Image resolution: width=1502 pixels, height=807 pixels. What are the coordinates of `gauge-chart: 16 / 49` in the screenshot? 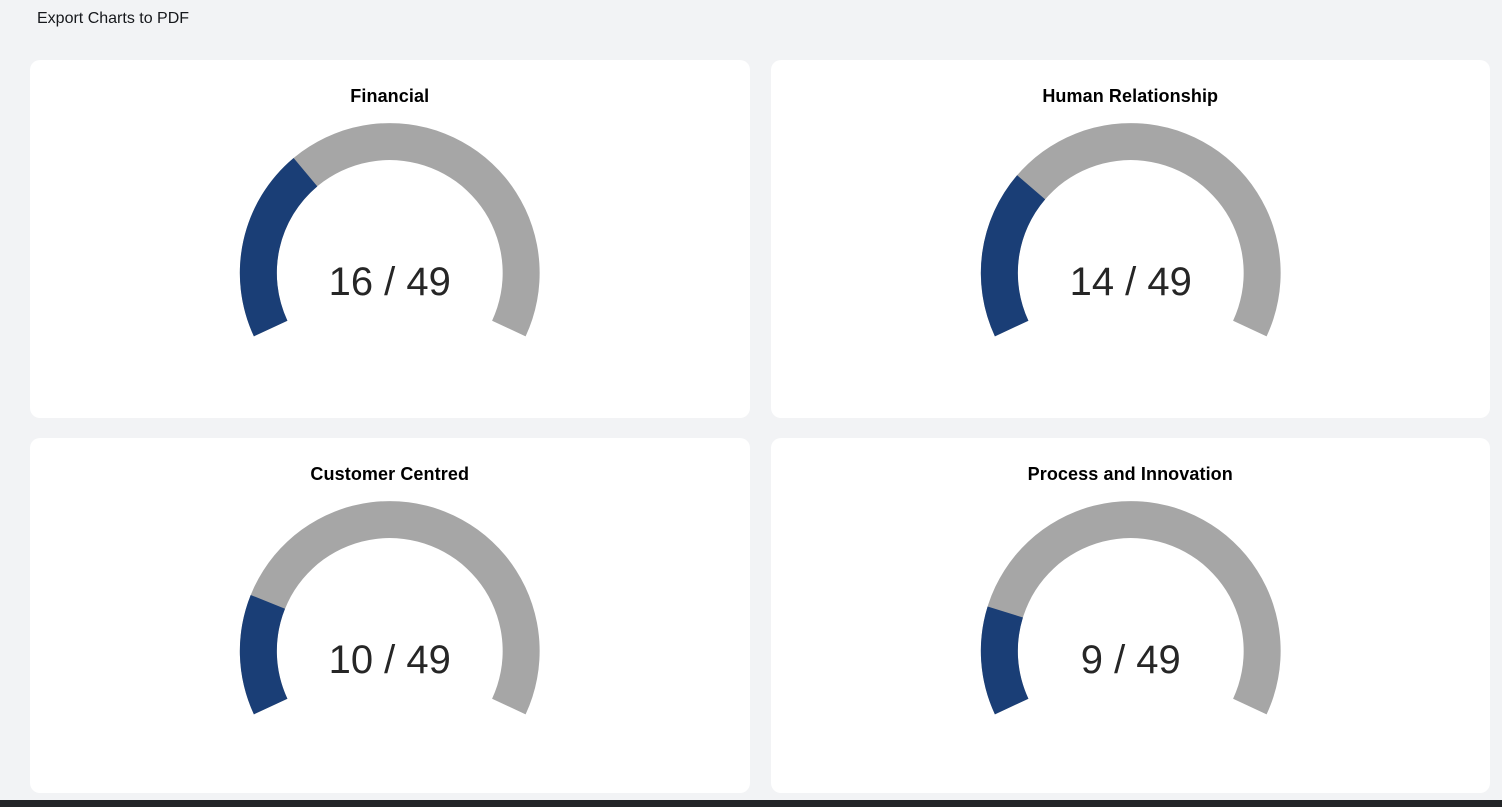 It's located at (389, 230).